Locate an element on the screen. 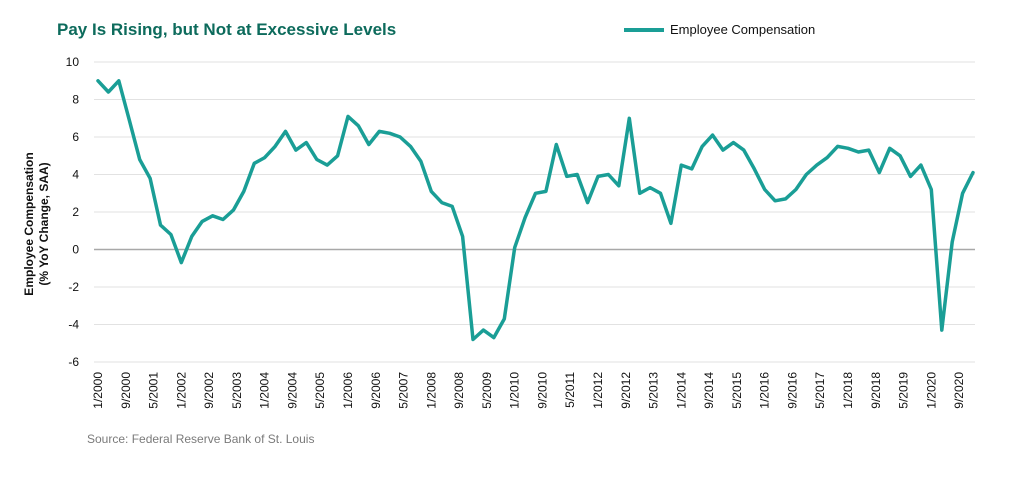  x-tick-label: 5/2009 is located at coordinates (487, 390).